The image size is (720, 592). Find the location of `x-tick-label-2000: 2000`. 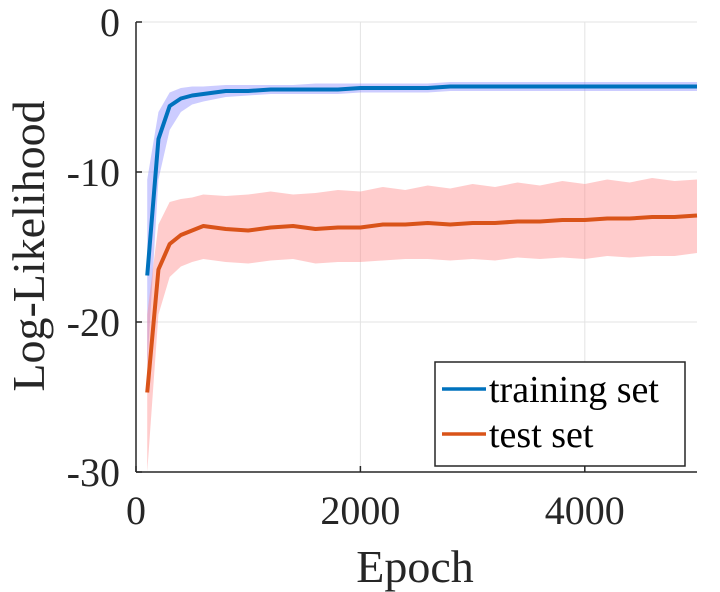

x-tick-label-2000: 2000 is located at coordinates (360, 510).